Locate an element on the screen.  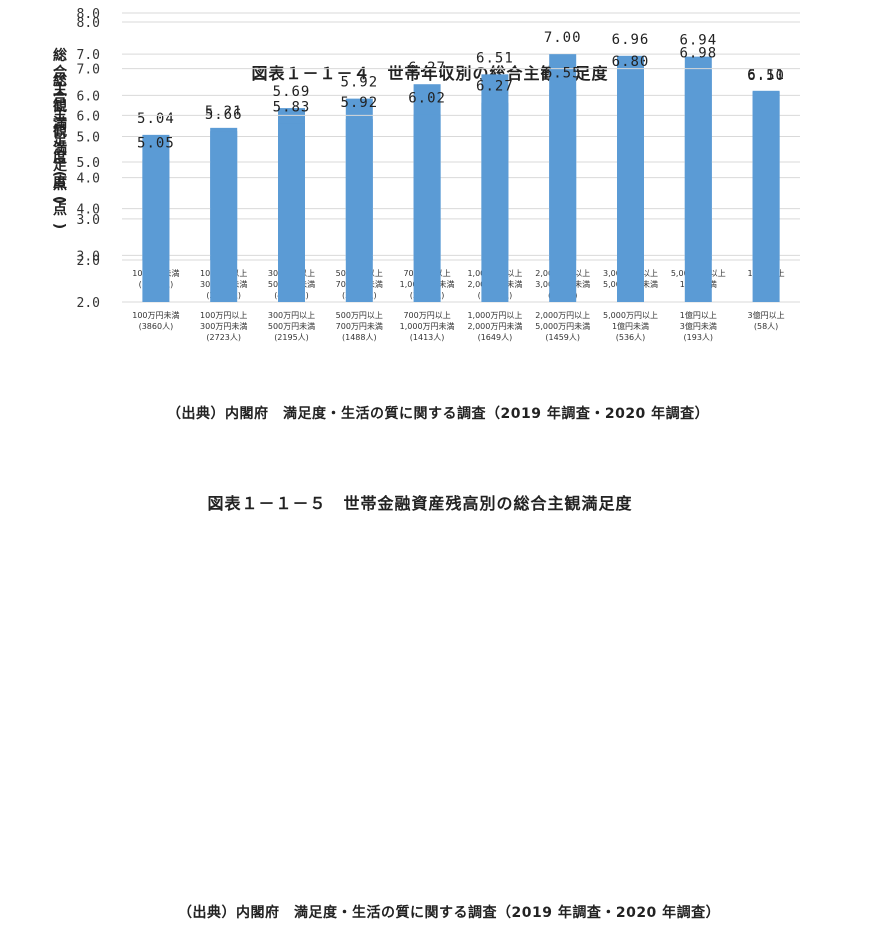
data-label: 6.55 is located at coordinates (563, 74).